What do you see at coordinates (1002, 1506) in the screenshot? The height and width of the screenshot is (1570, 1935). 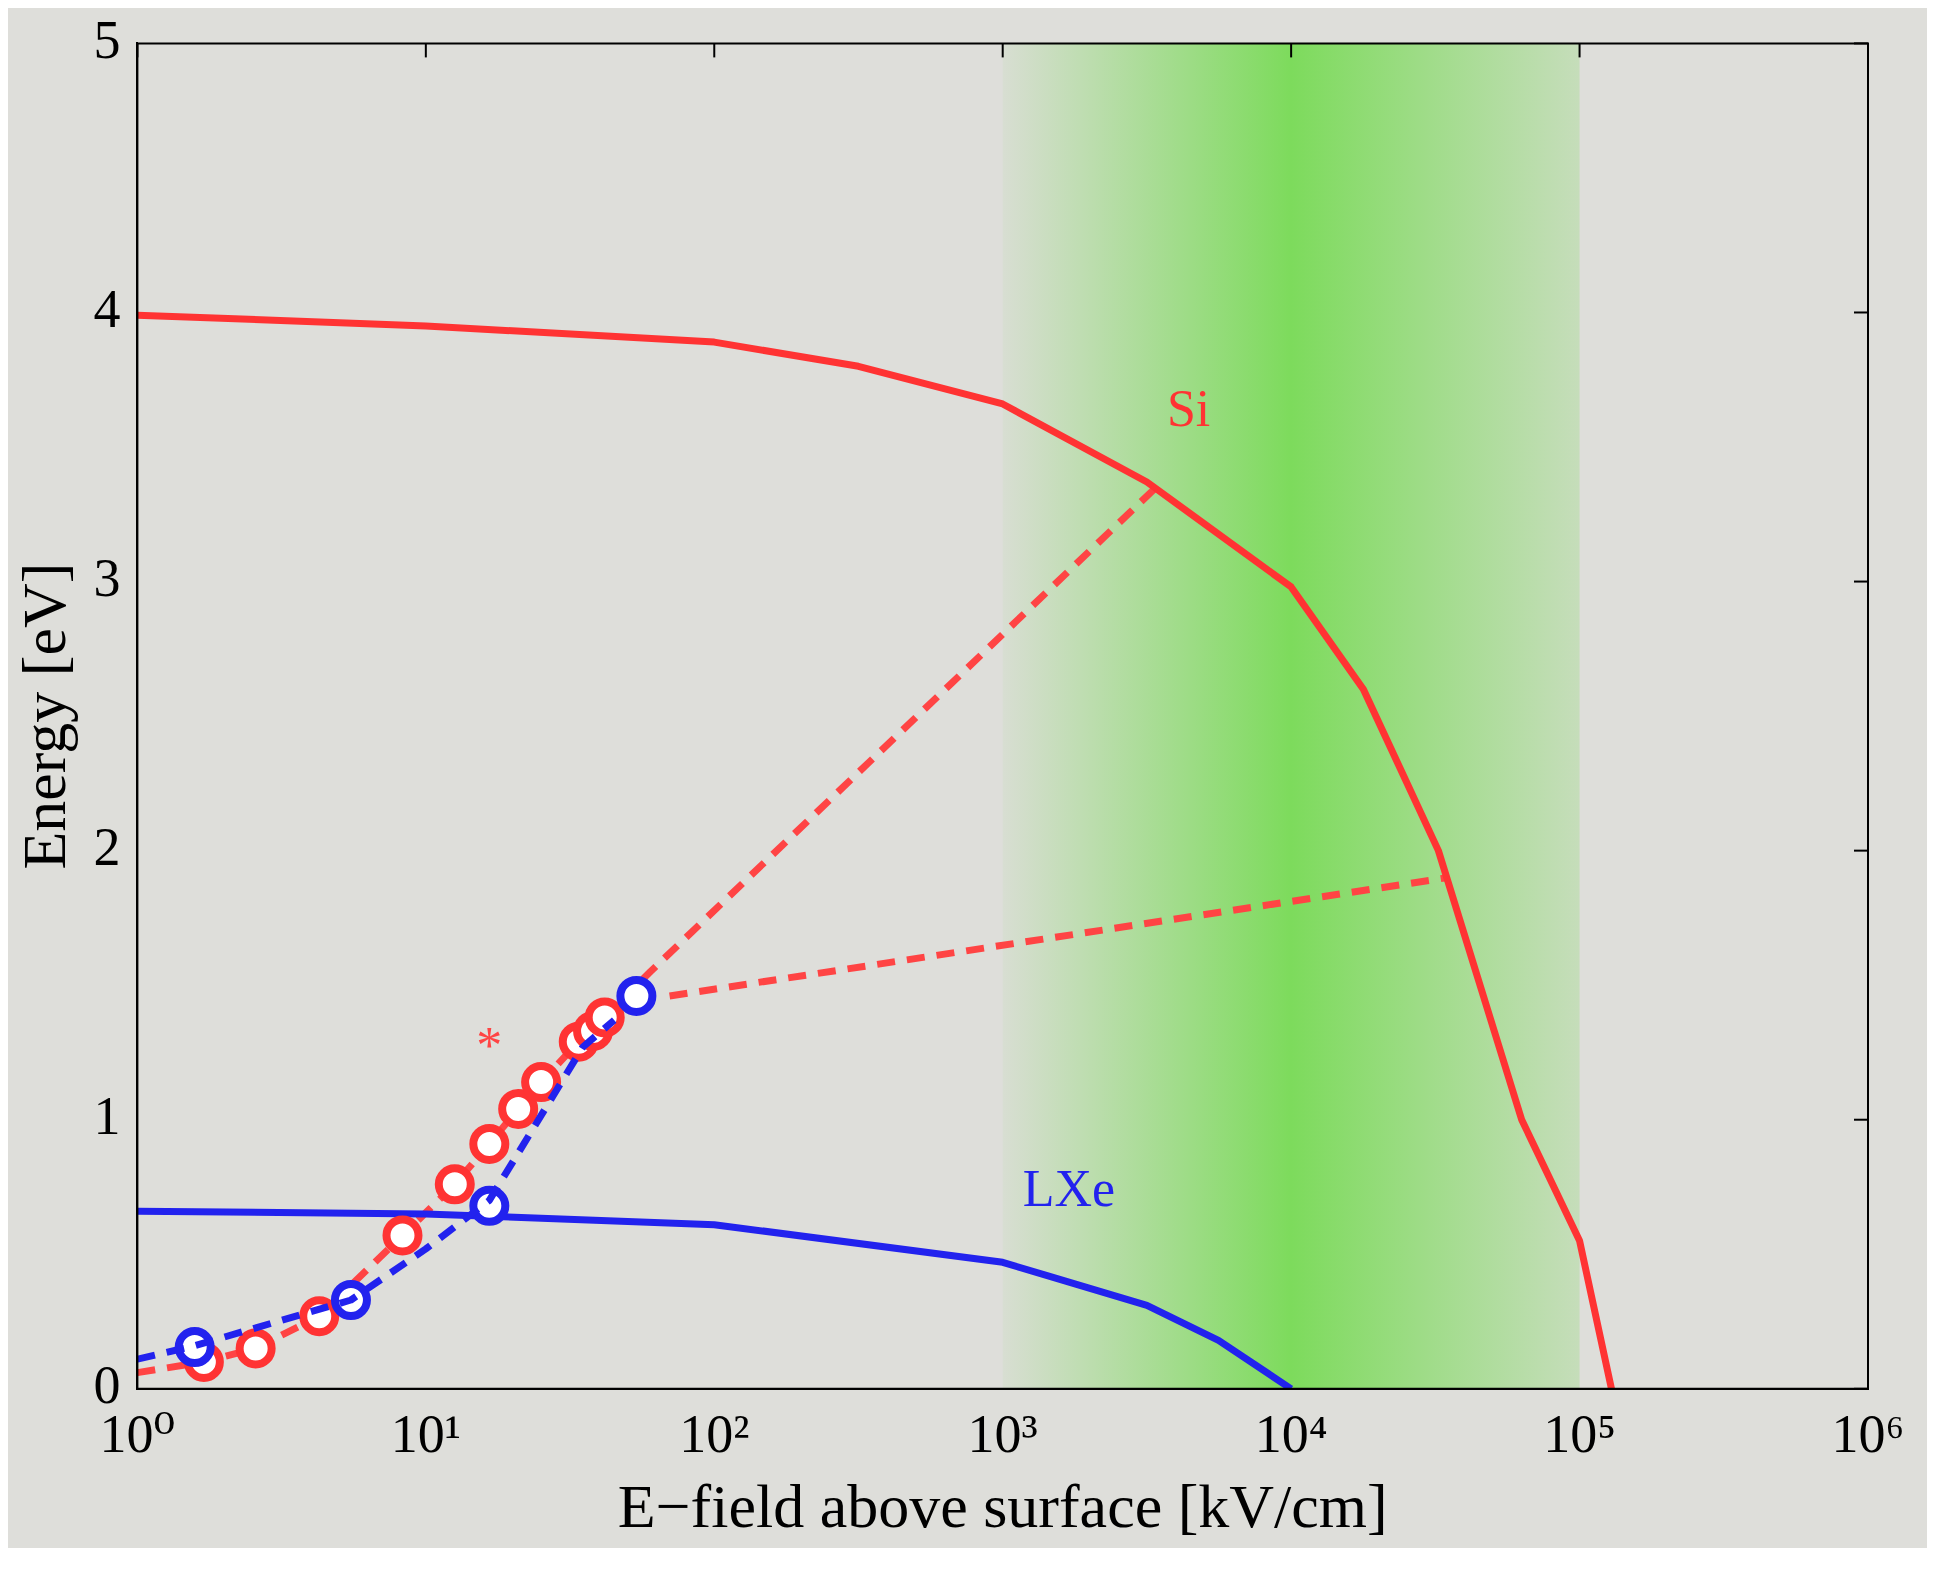 I see `x-axis-title: E−field above surface [kV/cm]` at bounding box center [1002, 1506].